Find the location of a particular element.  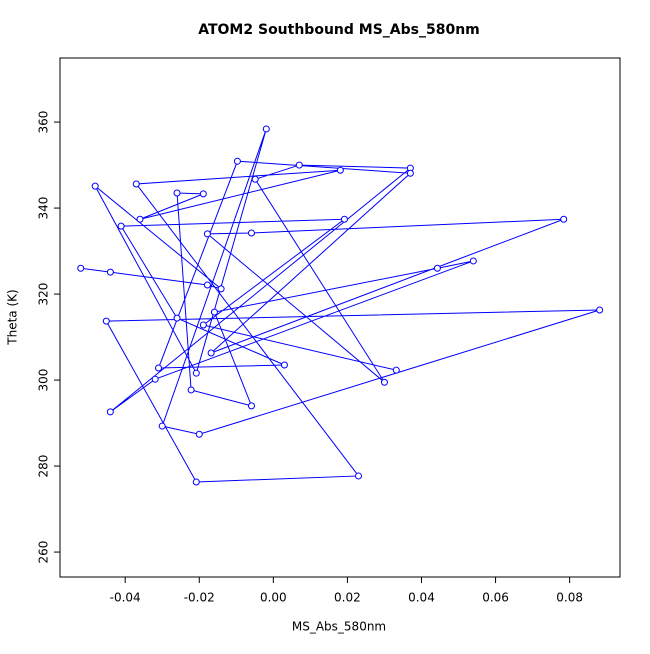

x-axis-label: MS_Abs_580nm is located at coordinates (339, 627).